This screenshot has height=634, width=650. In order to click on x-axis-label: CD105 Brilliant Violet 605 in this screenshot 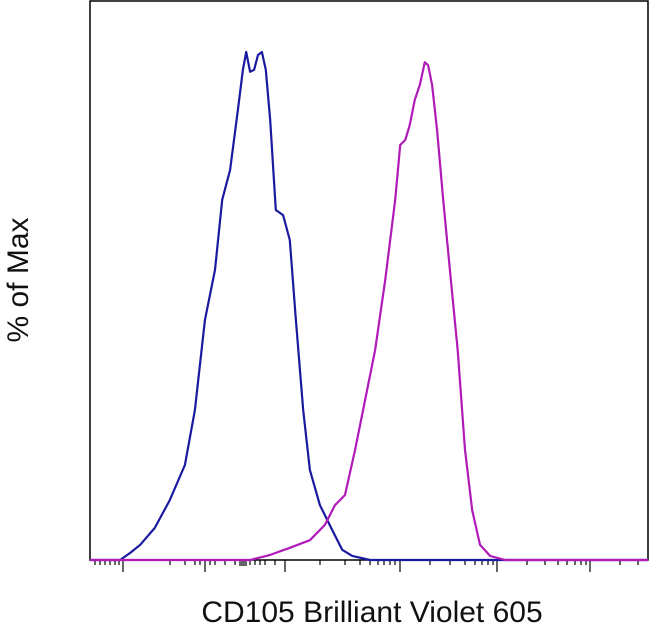, I will do `click(371, 612)`.